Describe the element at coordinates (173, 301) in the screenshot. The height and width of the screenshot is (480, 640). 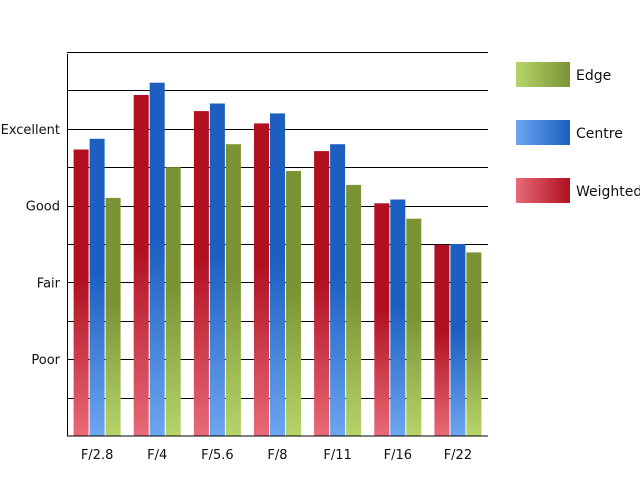
I see `bar-edge-f4` at that location.